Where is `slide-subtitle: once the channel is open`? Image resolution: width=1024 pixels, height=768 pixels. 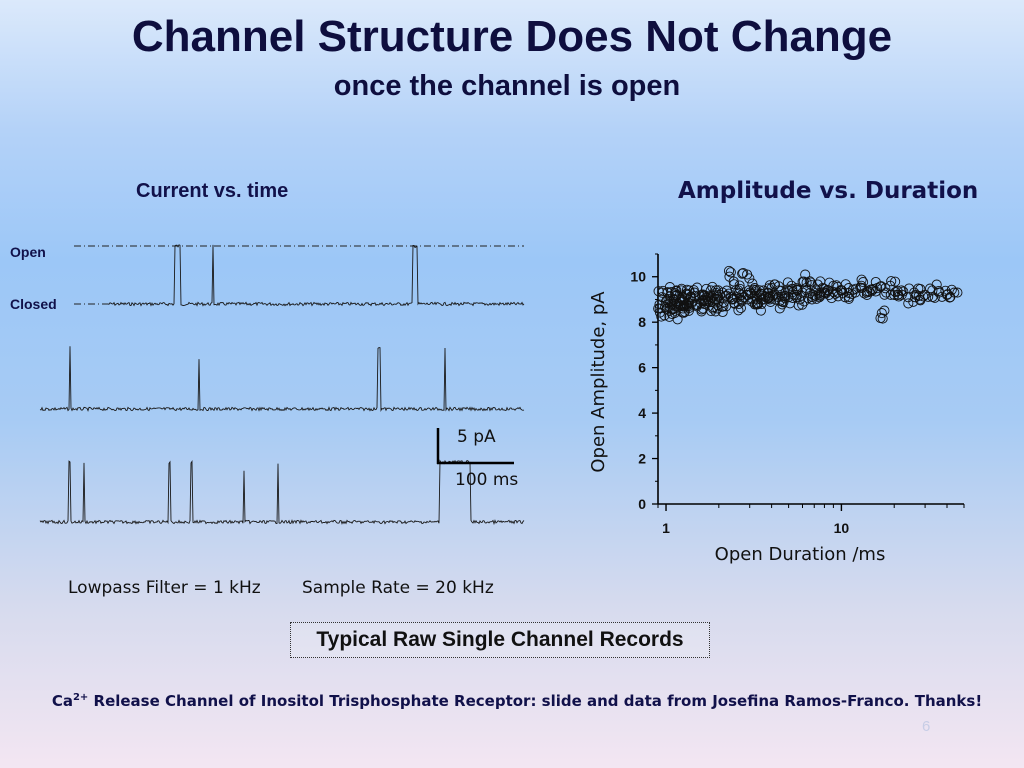 slide-subtitle: once the channel is open is located at coordinates (507, 86).